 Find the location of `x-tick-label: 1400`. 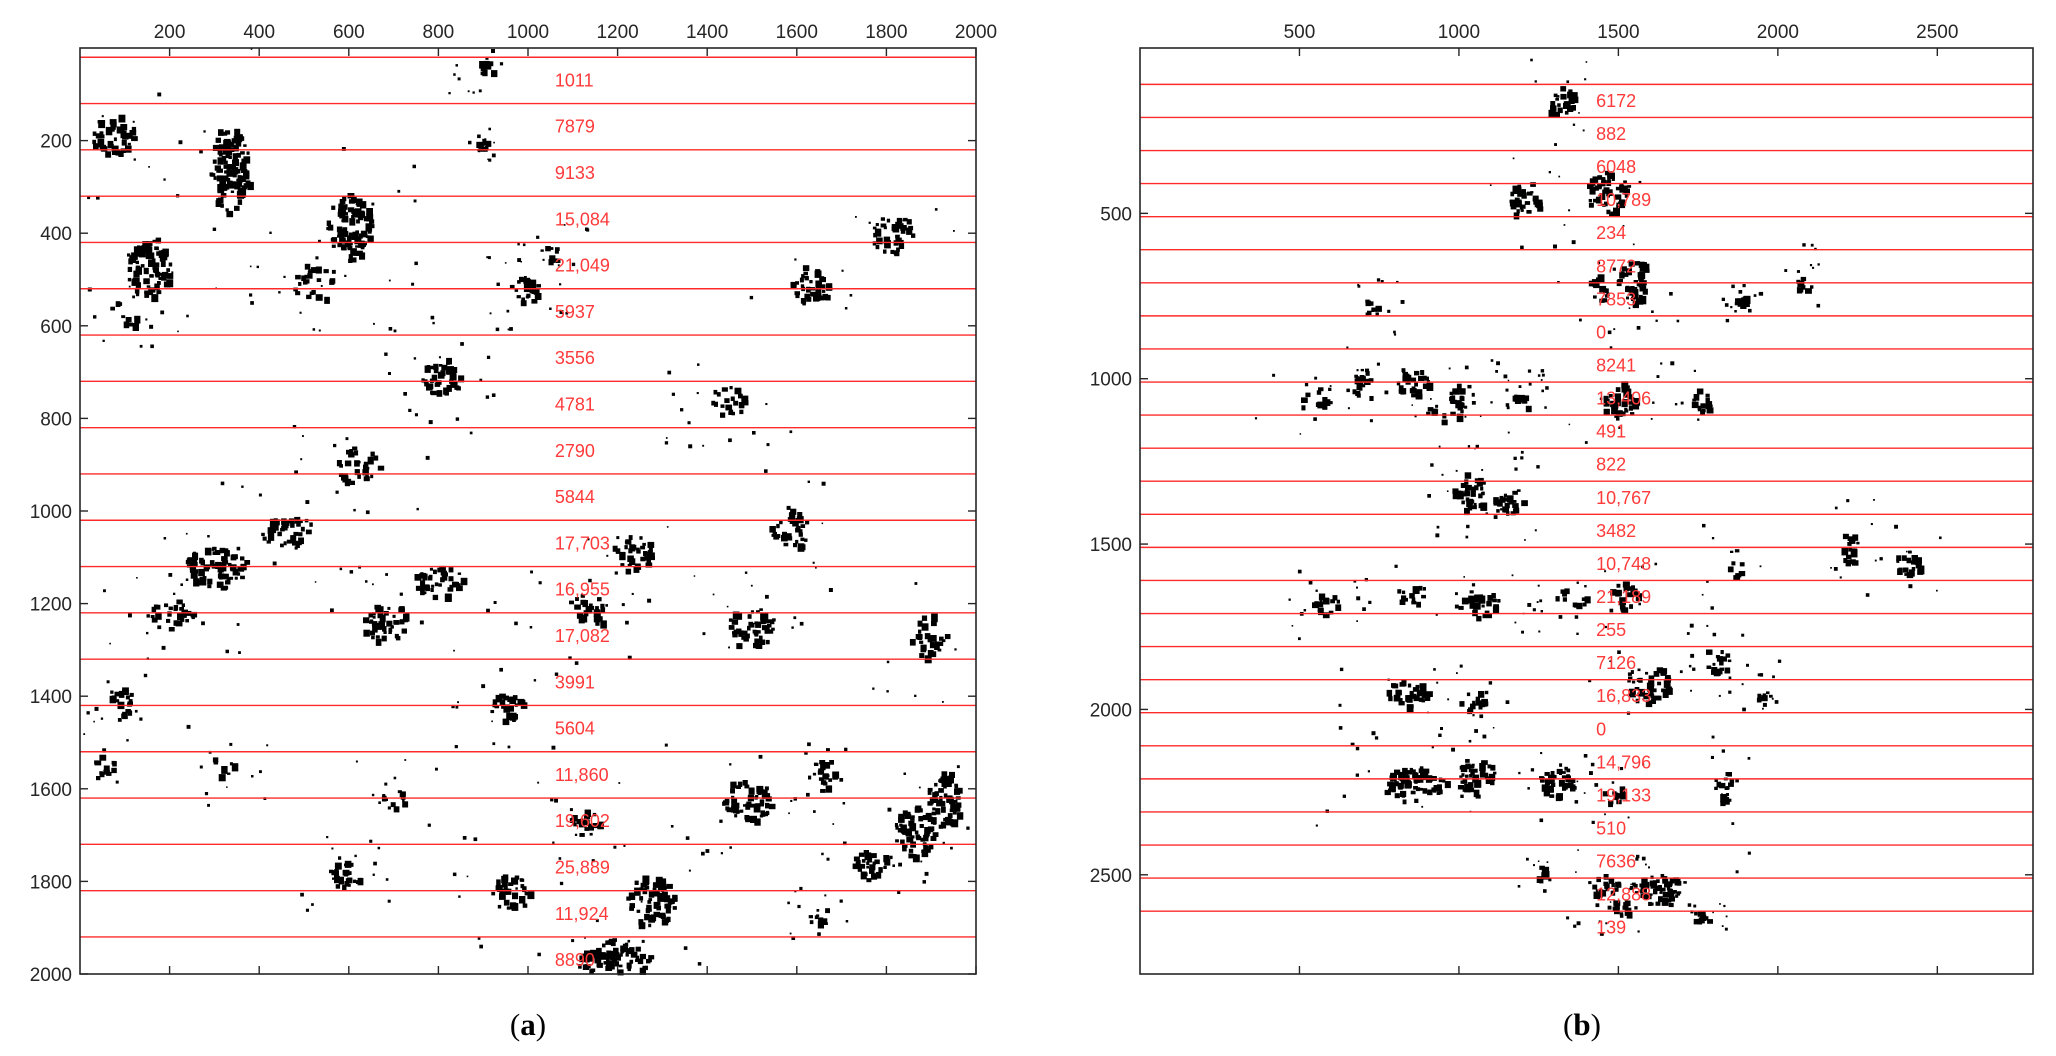

x-tick-label: 1400 is located at coordinates (707, 32).